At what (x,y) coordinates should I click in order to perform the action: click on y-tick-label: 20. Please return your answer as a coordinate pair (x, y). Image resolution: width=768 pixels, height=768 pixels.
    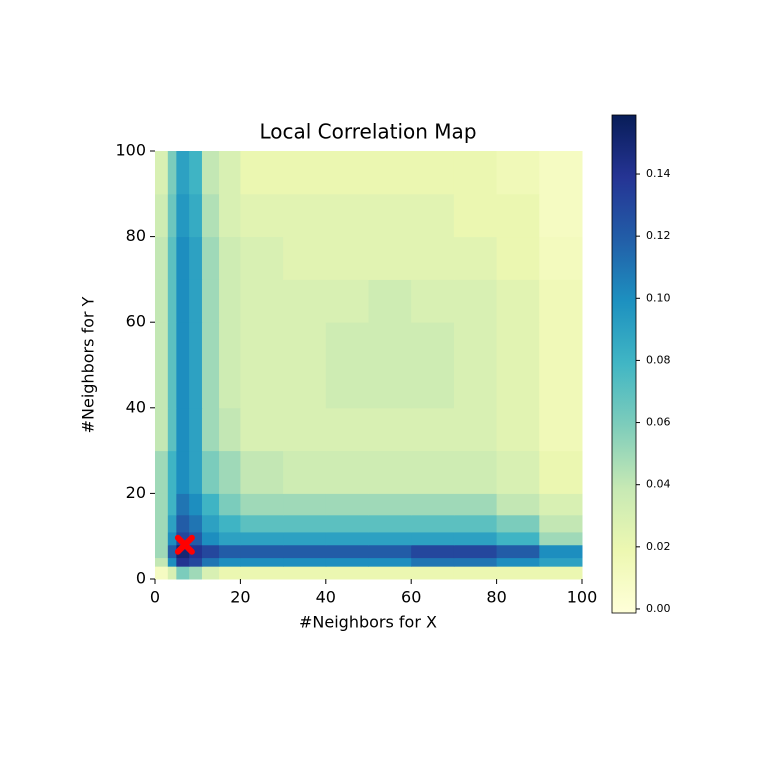
    Looking at the image, I should click on (136, 492).